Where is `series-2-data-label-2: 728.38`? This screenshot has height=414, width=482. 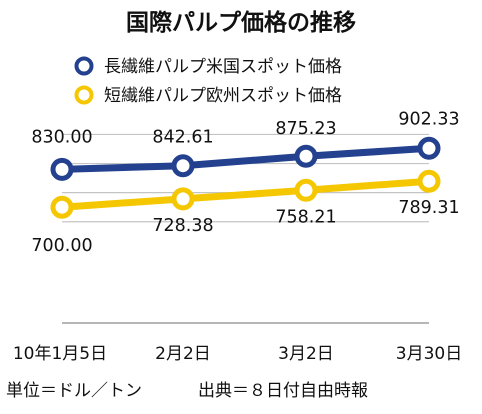
series-2-data-label-2: 728.38 is located at coordinates (182, 226).